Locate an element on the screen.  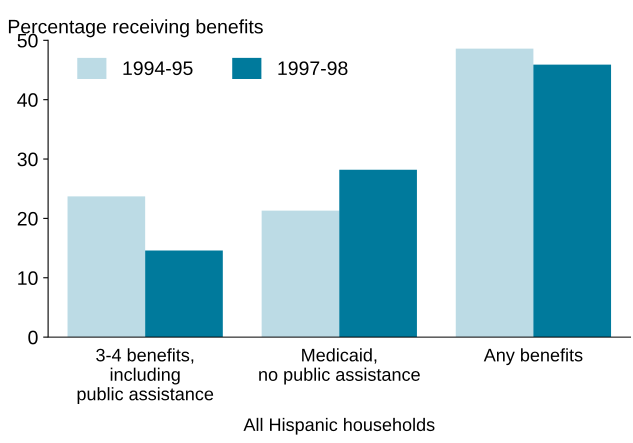
y-tick-label: 30 is located at coordinates (28, 159).